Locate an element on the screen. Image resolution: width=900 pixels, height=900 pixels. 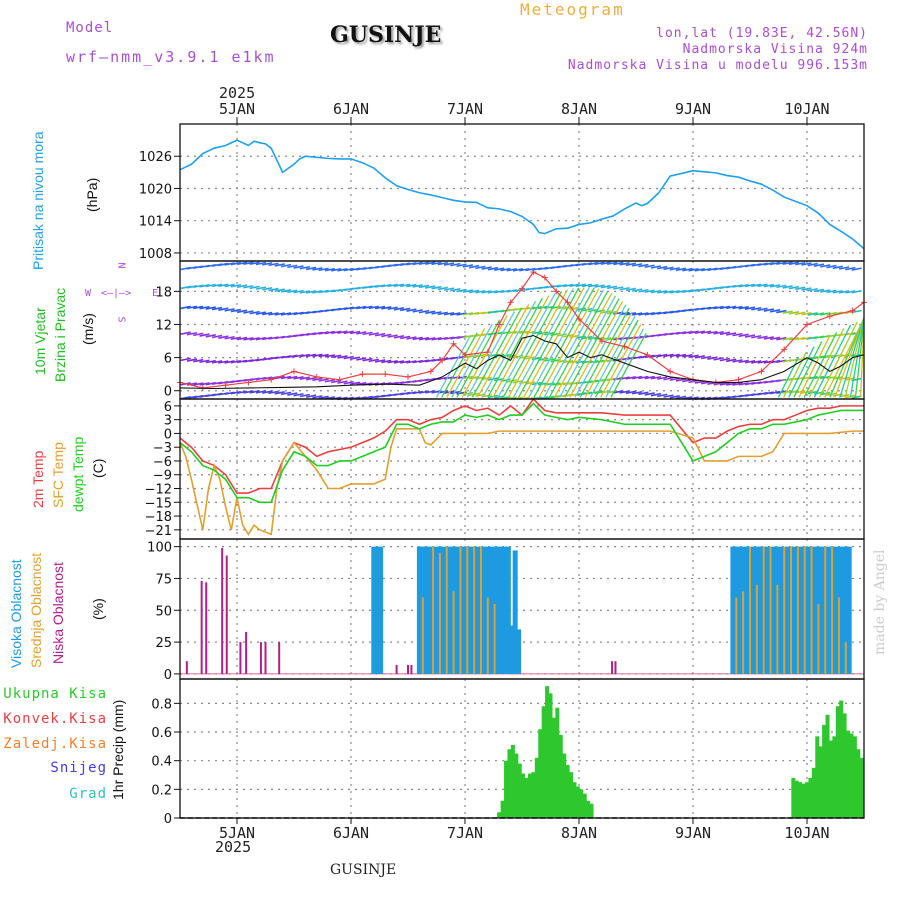
legend-zaledj: Zaledj.Kisa is located at coordinates (55, 744).